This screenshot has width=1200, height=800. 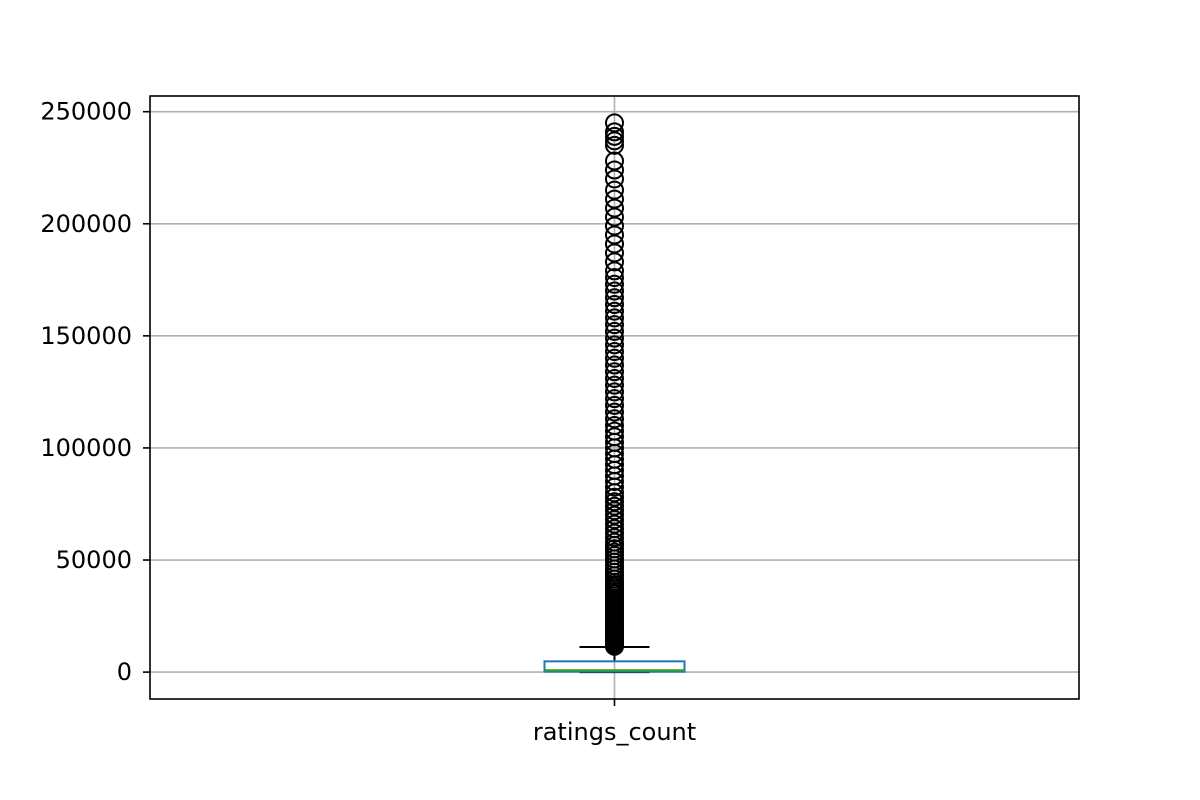 What do you see at coordinates (614, 666) in the screenshot?
I see `iqr-box` at bounding box center [614, 666].